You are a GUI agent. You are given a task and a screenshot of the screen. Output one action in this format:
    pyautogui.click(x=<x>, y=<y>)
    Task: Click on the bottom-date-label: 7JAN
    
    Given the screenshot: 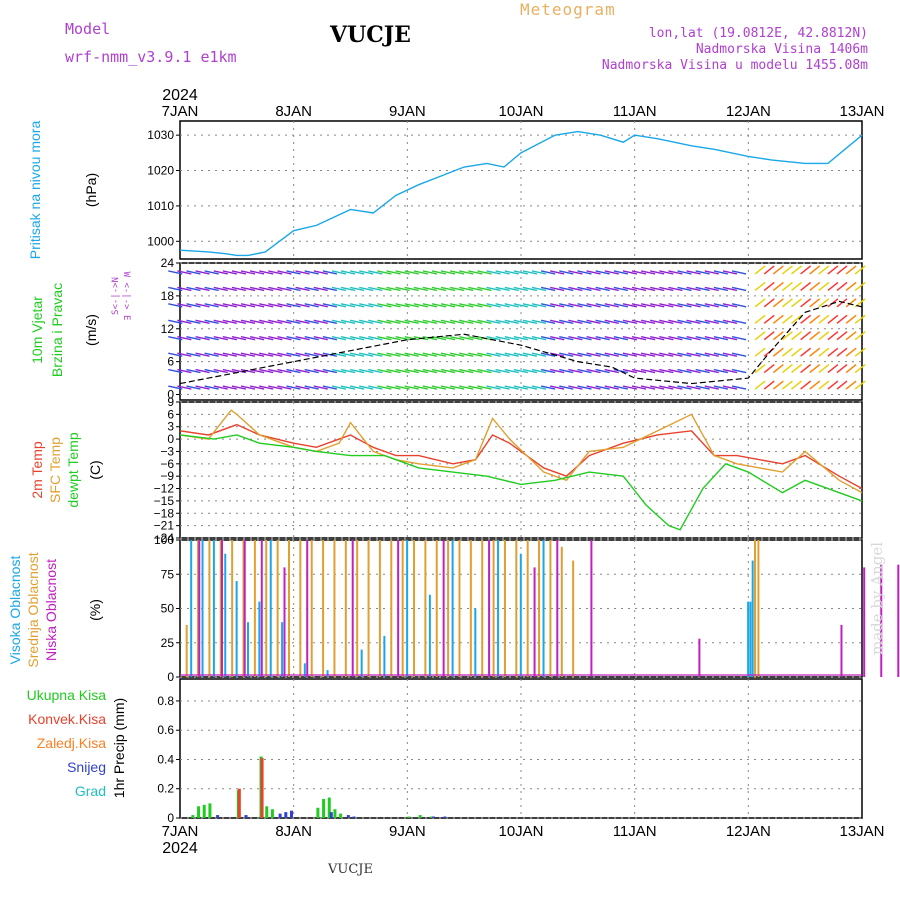 What is the action you would take?
    pyautogui.click(x=180, y=831)
    